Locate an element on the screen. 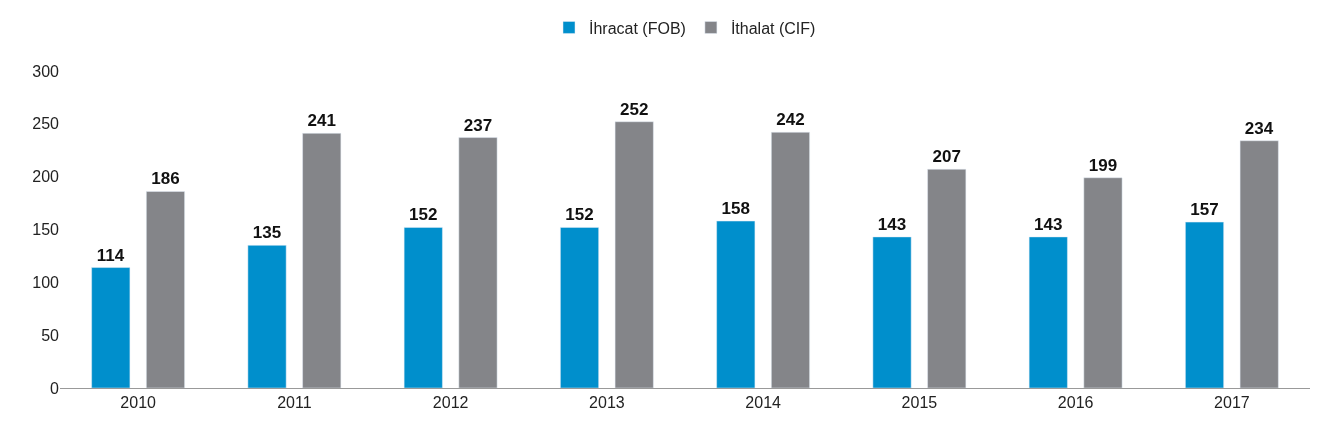 This screenshot has height=428, width=1325. x-tick-label: 2017 is located at coordinates (1232, 403).